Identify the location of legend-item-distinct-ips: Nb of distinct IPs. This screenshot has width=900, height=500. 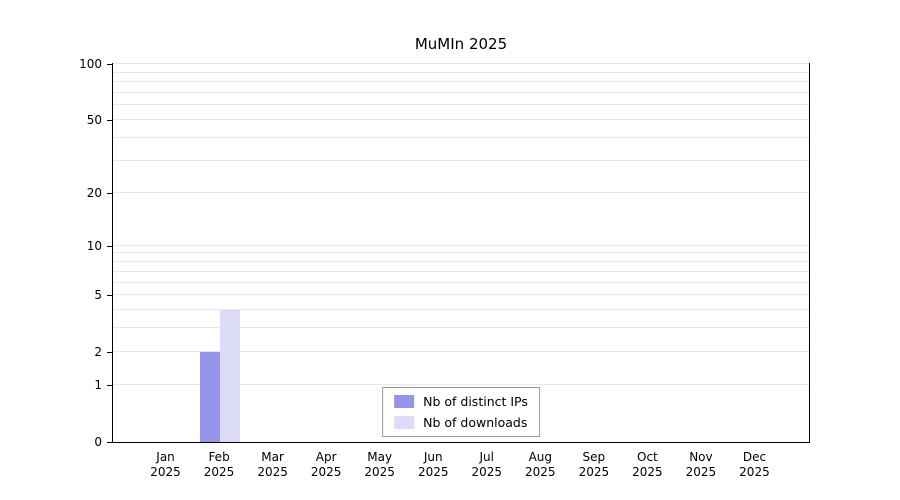
(461, 401).